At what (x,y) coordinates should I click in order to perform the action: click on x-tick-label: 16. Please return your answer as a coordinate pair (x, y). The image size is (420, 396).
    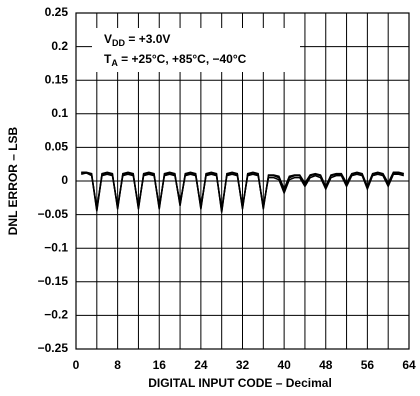
    Looking at the image, I should click on (160, 365).